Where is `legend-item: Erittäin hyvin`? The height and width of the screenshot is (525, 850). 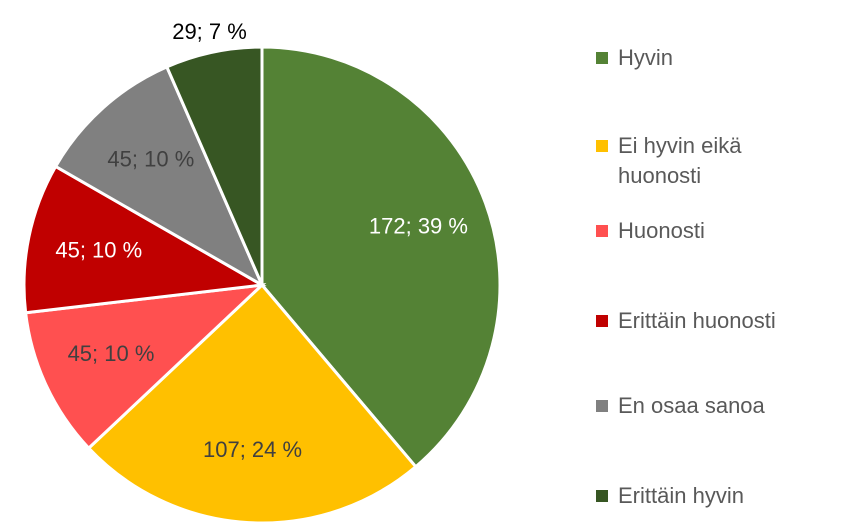 legend-item: Erittäin hyvin is located at coordinates (716, 496).